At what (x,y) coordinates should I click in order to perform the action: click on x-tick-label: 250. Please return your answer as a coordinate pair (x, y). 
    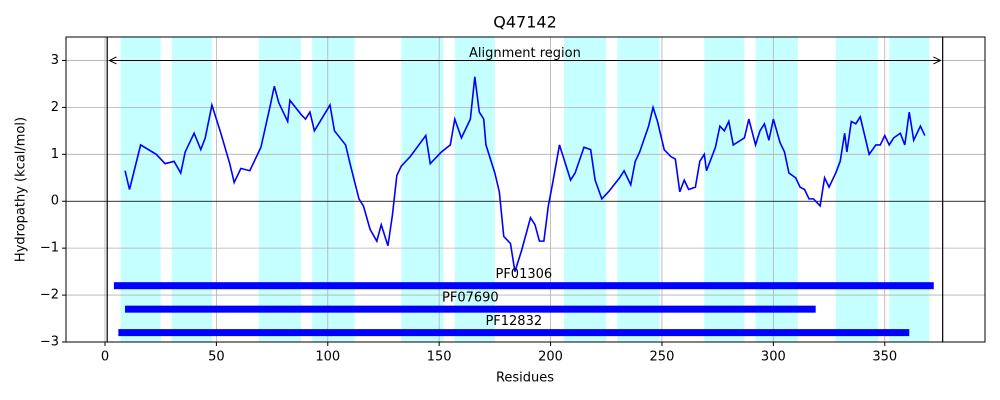
    Looking at the image, I should click on (662, 357).